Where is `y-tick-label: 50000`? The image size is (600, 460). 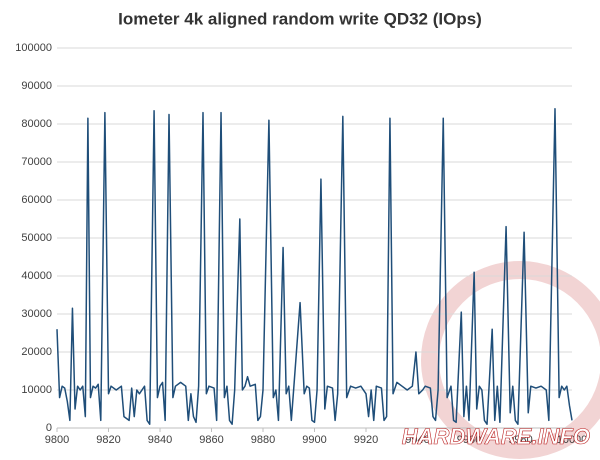
y-tick-label: 50000 is located at coordinates (36, 238).